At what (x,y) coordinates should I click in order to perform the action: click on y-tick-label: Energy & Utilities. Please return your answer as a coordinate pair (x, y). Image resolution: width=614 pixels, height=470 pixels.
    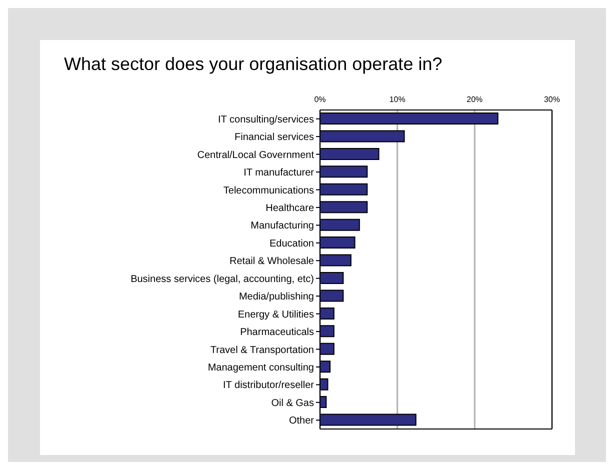
    Looking at the image, I should click on (276, 314).